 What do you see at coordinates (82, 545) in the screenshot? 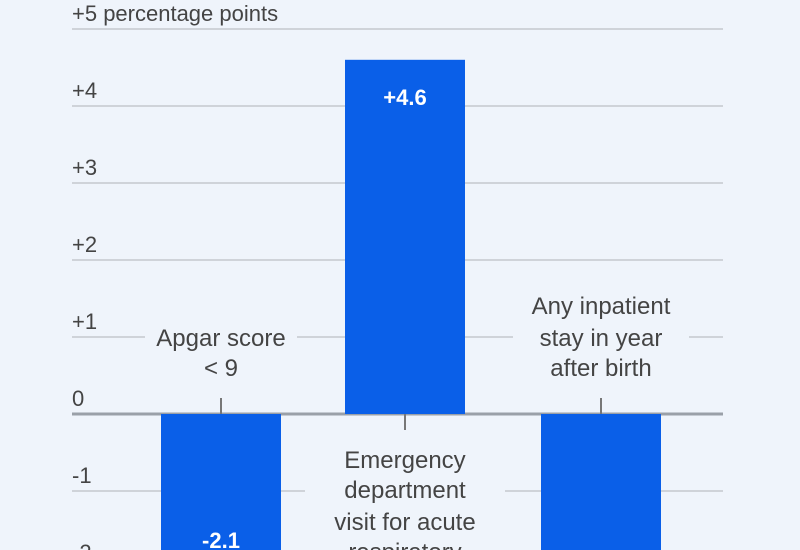
I see `y-tick-label: -2` at bounding box center [82, 545].